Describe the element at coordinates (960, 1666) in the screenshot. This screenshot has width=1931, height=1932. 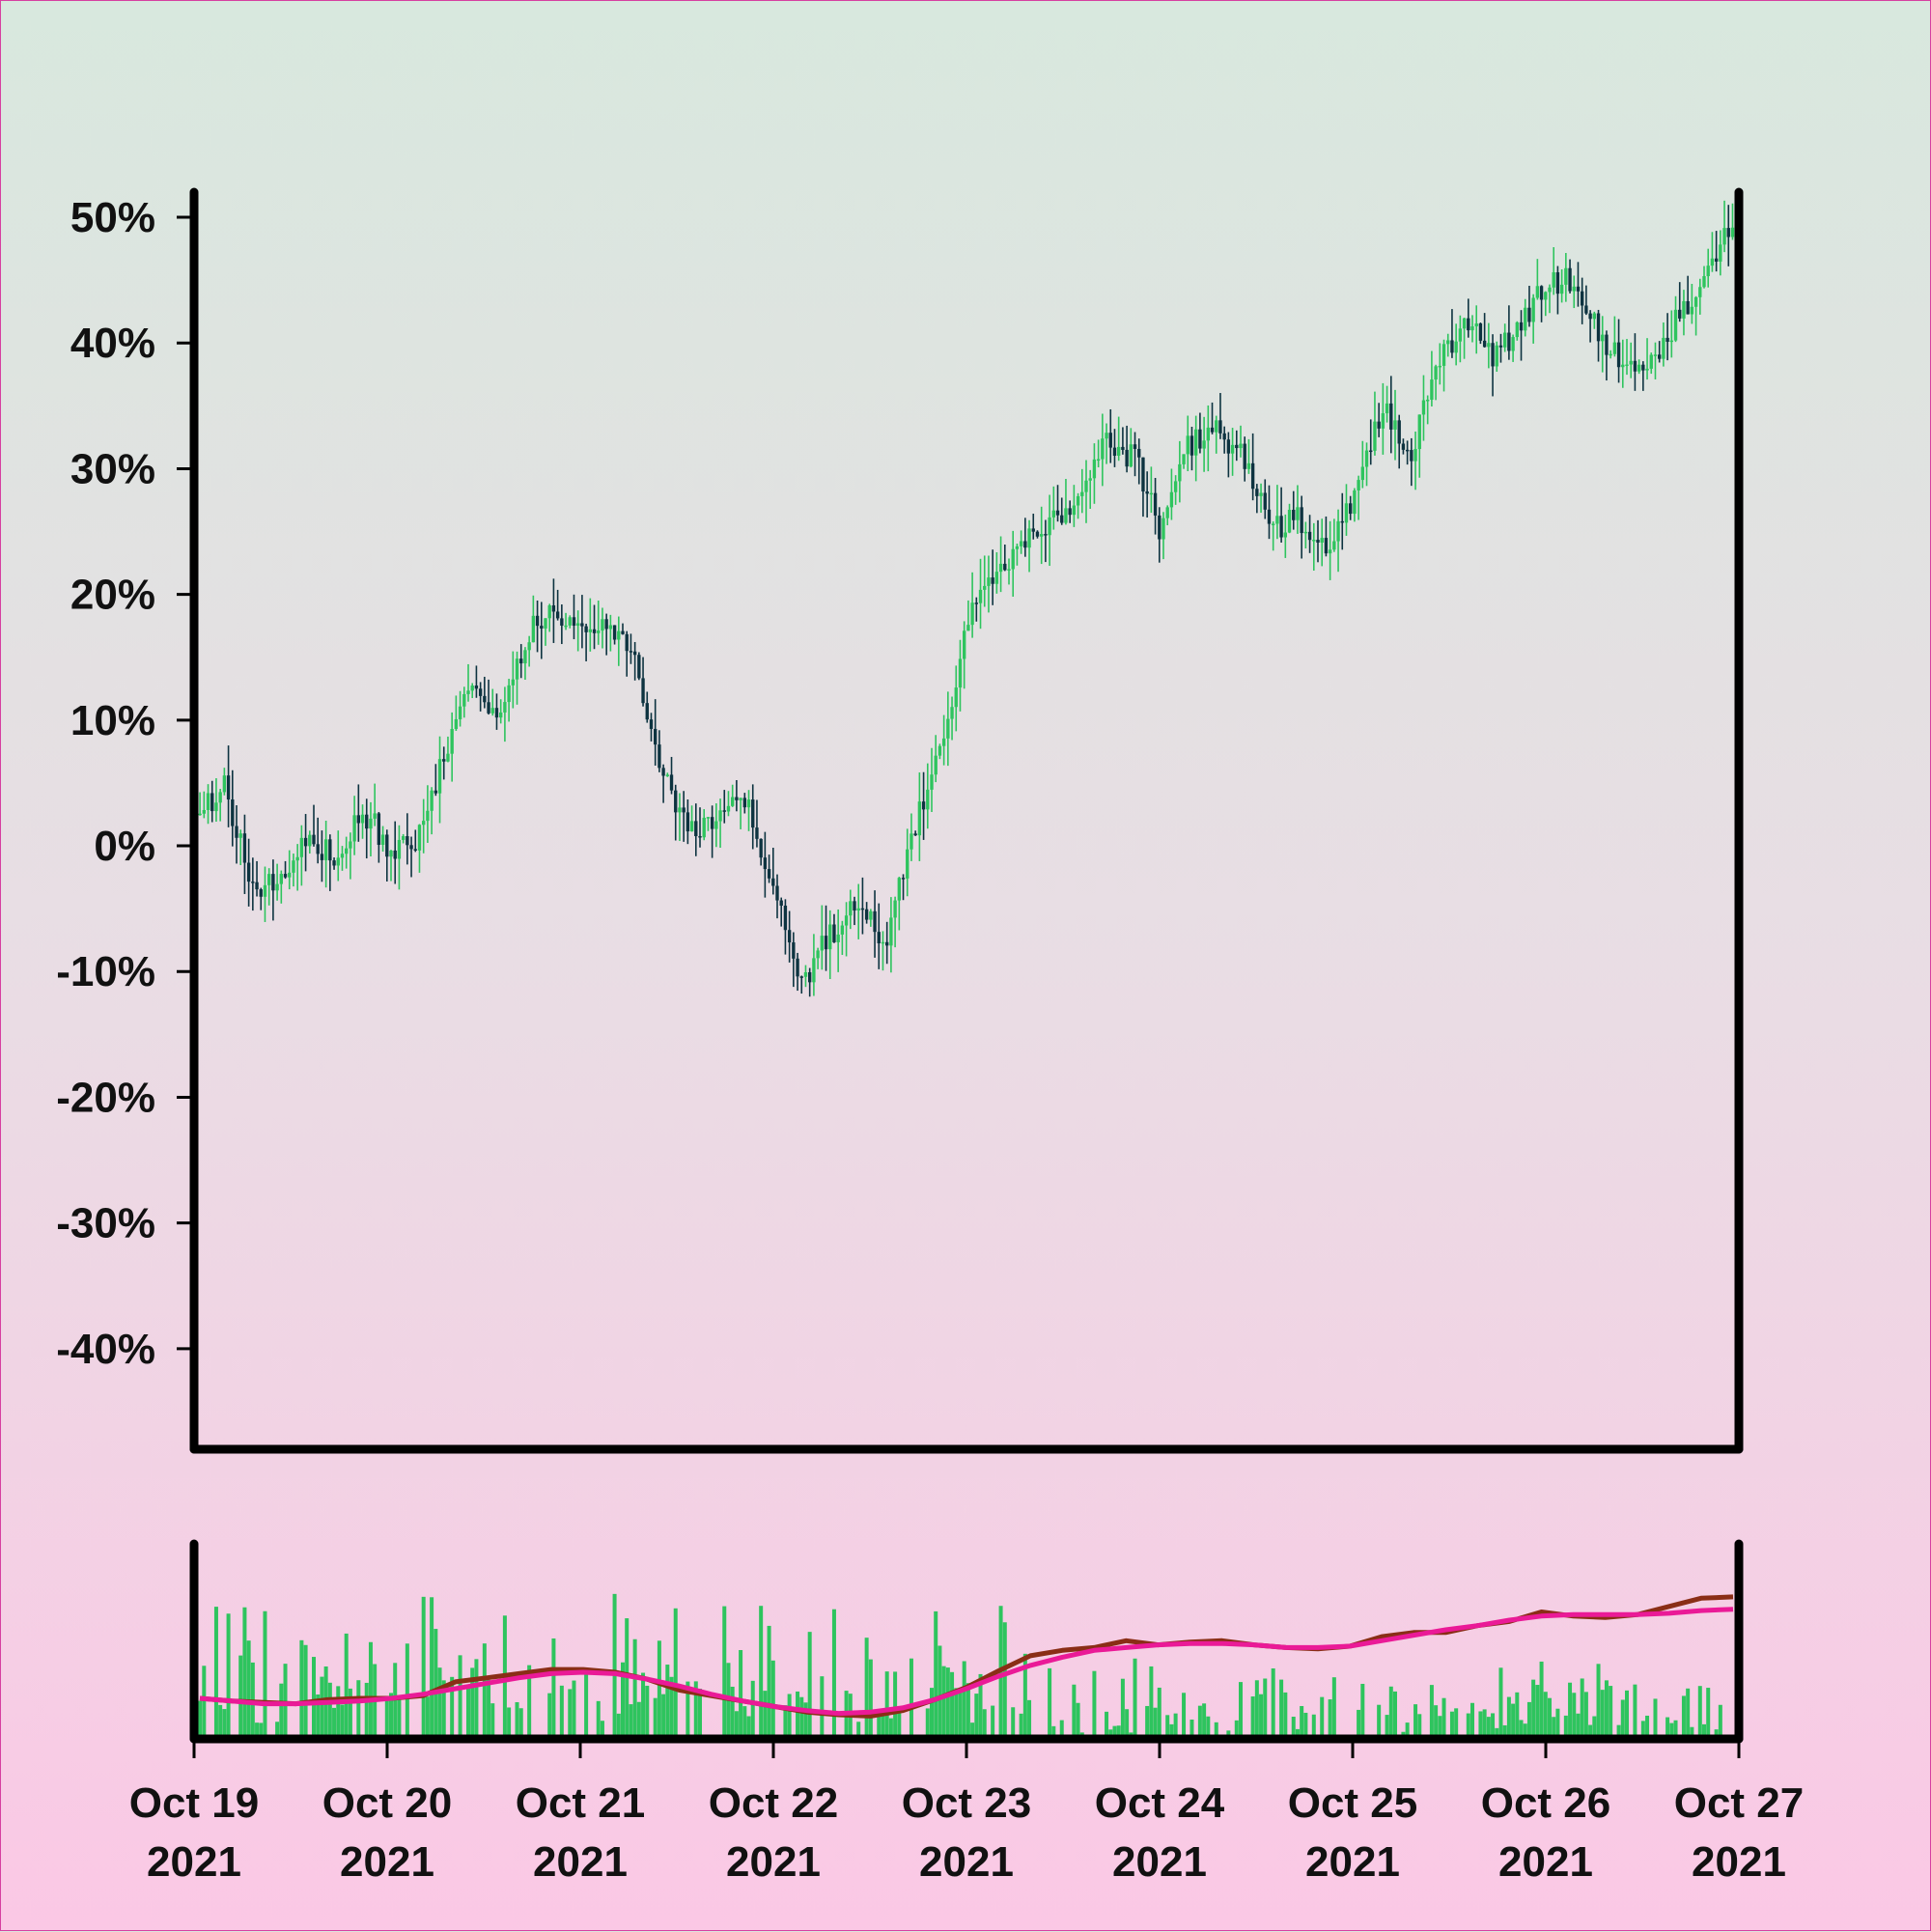
I see `volume-bars` at that location.